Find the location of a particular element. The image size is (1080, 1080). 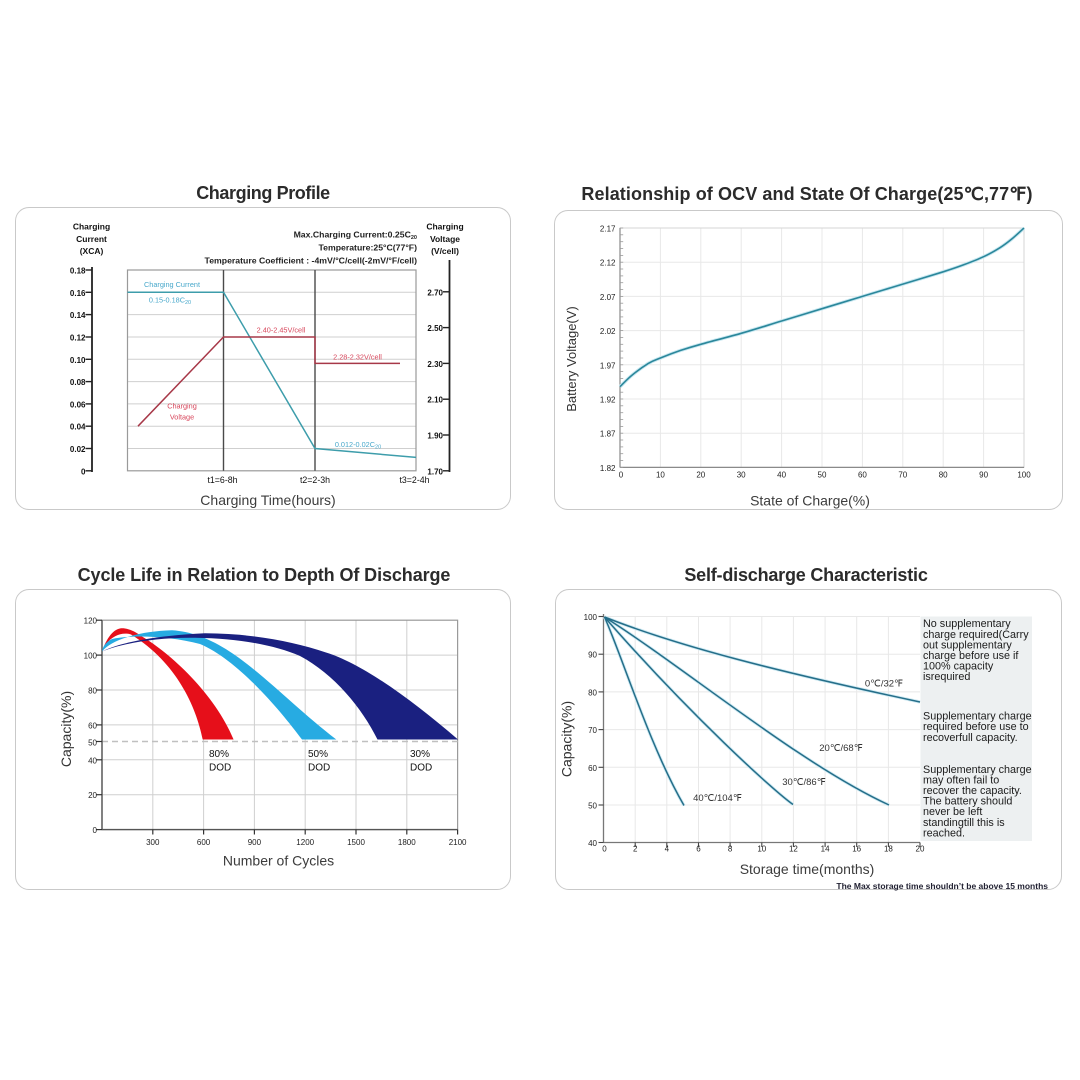

svg-text: charge required(Carry is located at coordinates (976, 635).